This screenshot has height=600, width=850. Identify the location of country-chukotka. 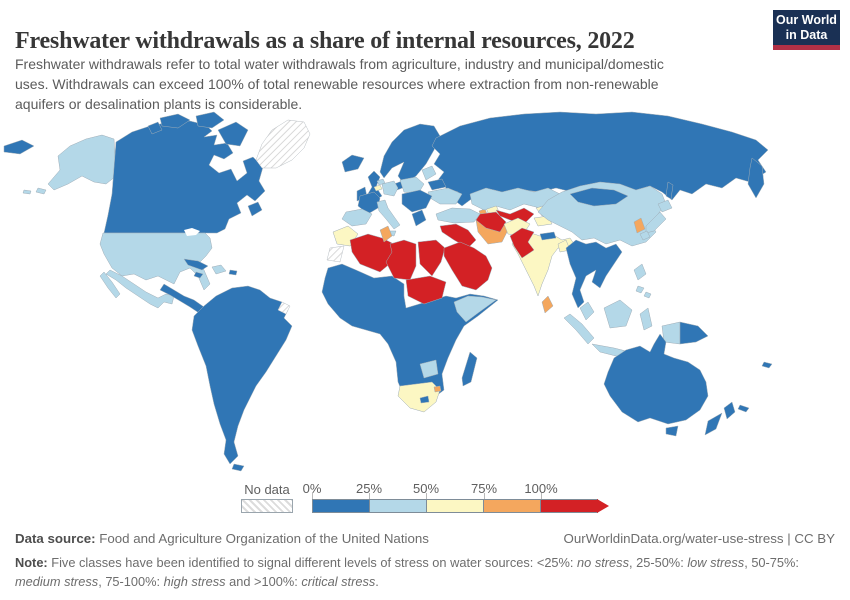
(19, 147).